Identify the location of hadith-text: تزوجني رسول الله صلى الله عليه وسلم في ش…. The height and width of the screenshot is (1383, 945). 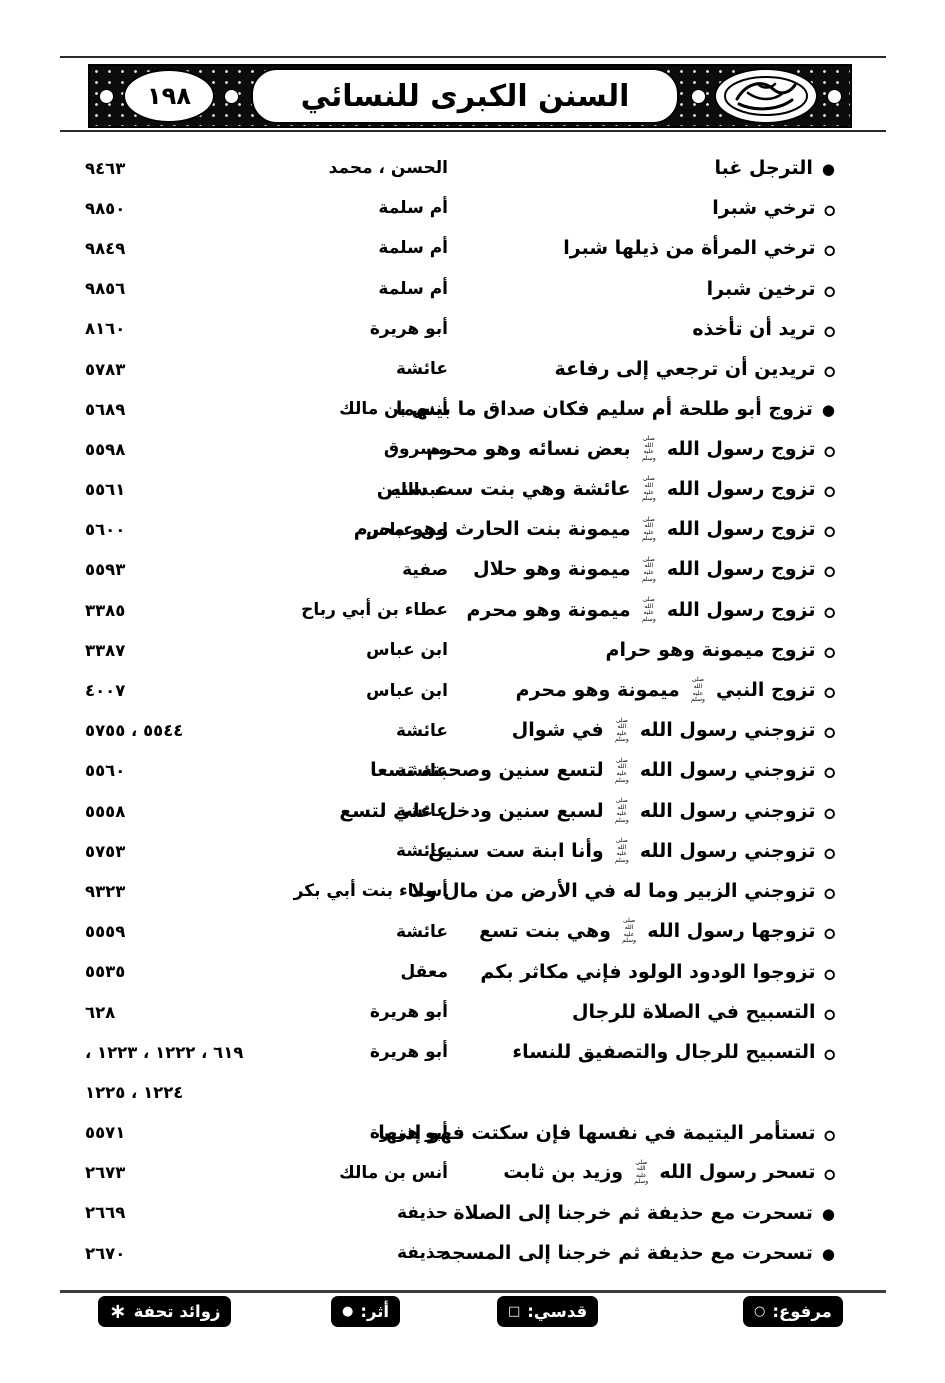
(663, 730).